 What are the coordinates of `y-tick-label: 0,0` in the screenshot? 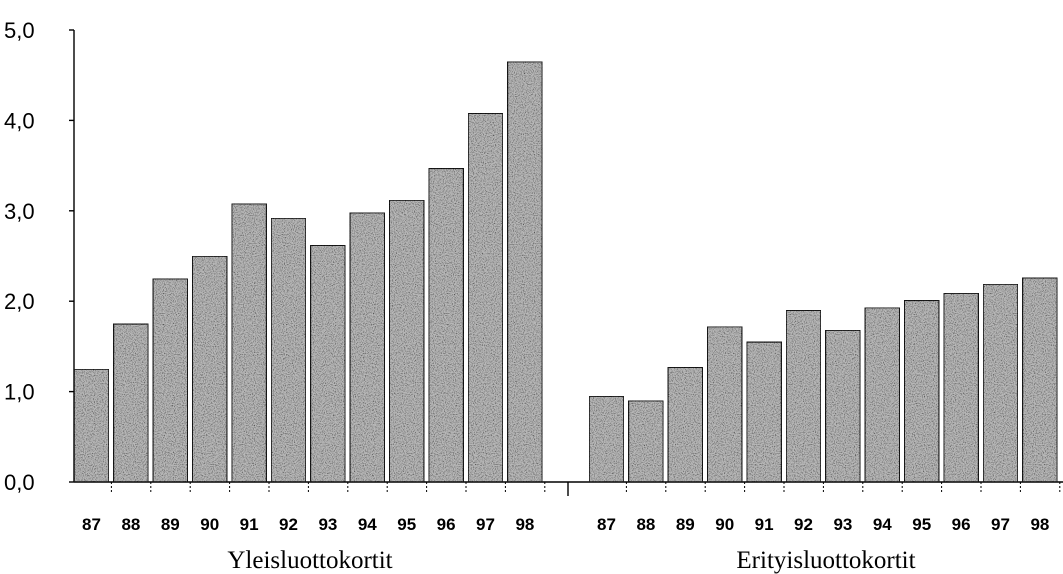 It's located at (19, 482).